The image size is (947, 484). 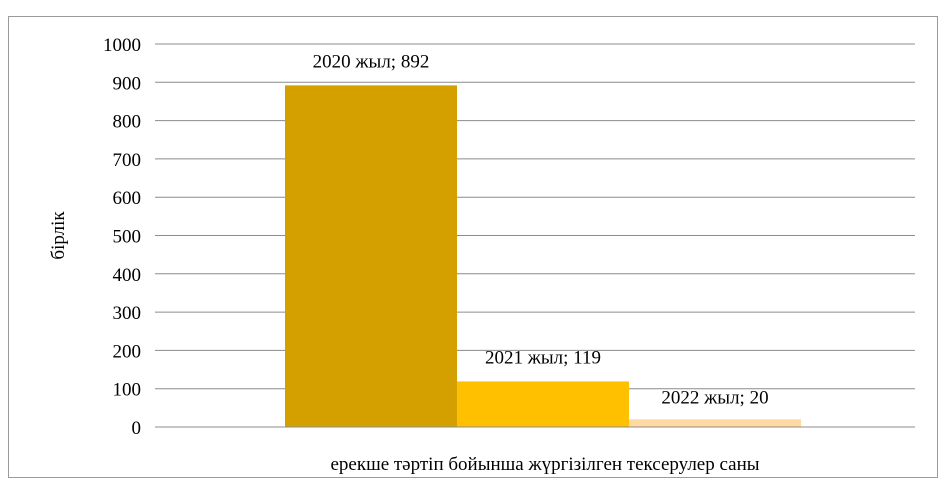 What do you see at coordinates (714, 397) in the screenshot?
I see `data-label-3: 2022 жыл; 20` at bounding box center [714, 397].